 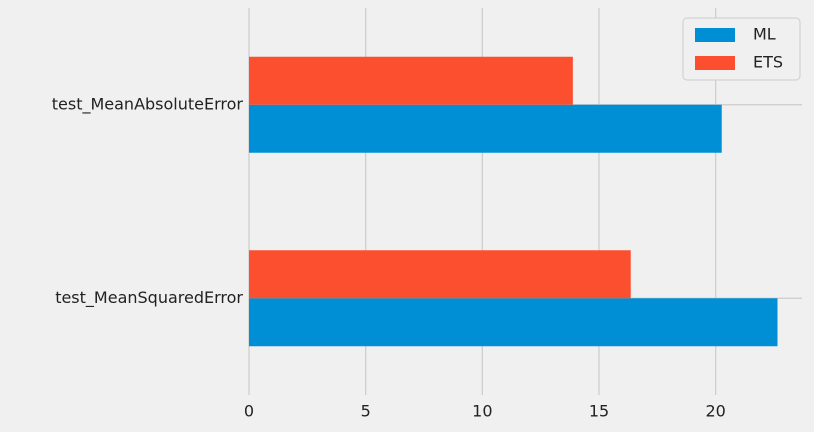 What do you see at coordinates (149, 298) in the screenshot?
I see `y-tick-label: test_MeanSquaredError` at bounding box center [149, 298].